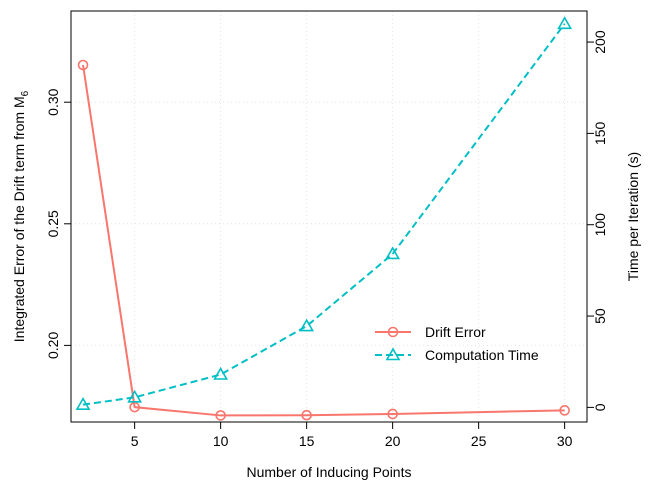  What do you see at coordinates (135, 441) in the screenshot?
I see `x-tick-label: 5` at bounding box center [135, 441].